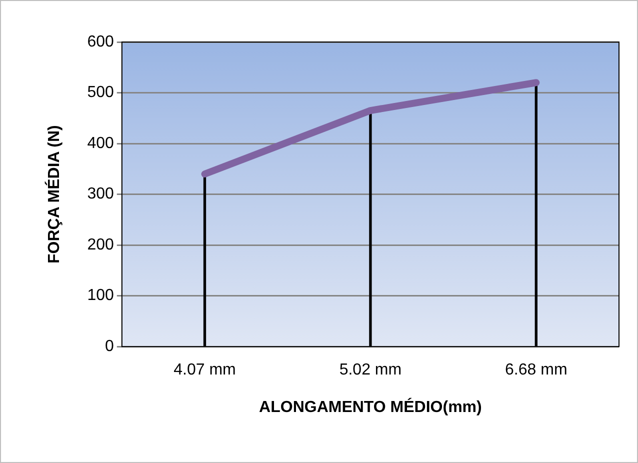 This screenshot has width=638, height=463. What do you see at coordinates (100, 41) in the screenshot?
I see `y-tick-label: 600` at bounding box center [100, 41].